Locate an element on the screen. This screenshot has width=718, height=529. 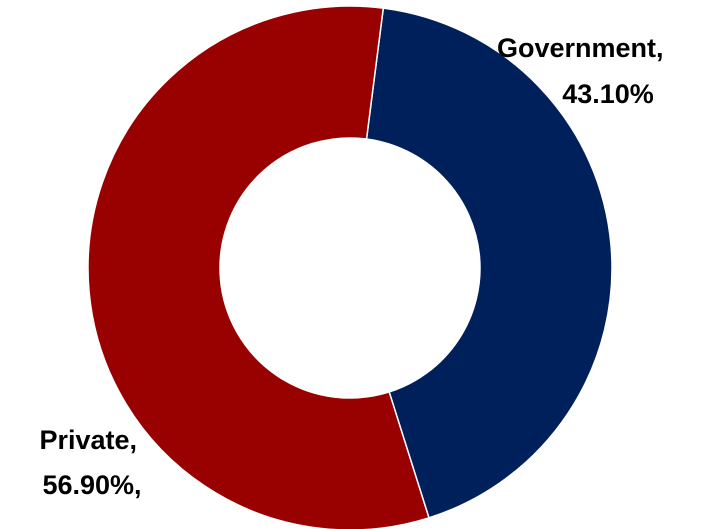
data-label-government-name: Government, is located at coordinates (580, 48).